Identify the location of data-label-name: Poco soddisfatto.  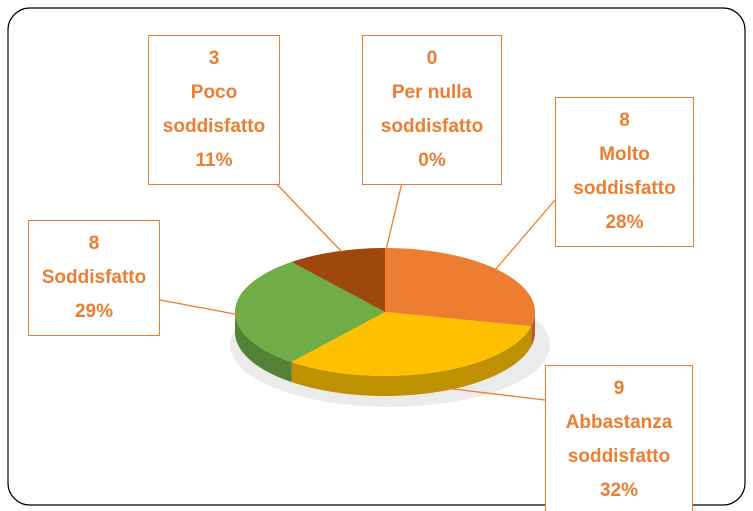
(214, 109).